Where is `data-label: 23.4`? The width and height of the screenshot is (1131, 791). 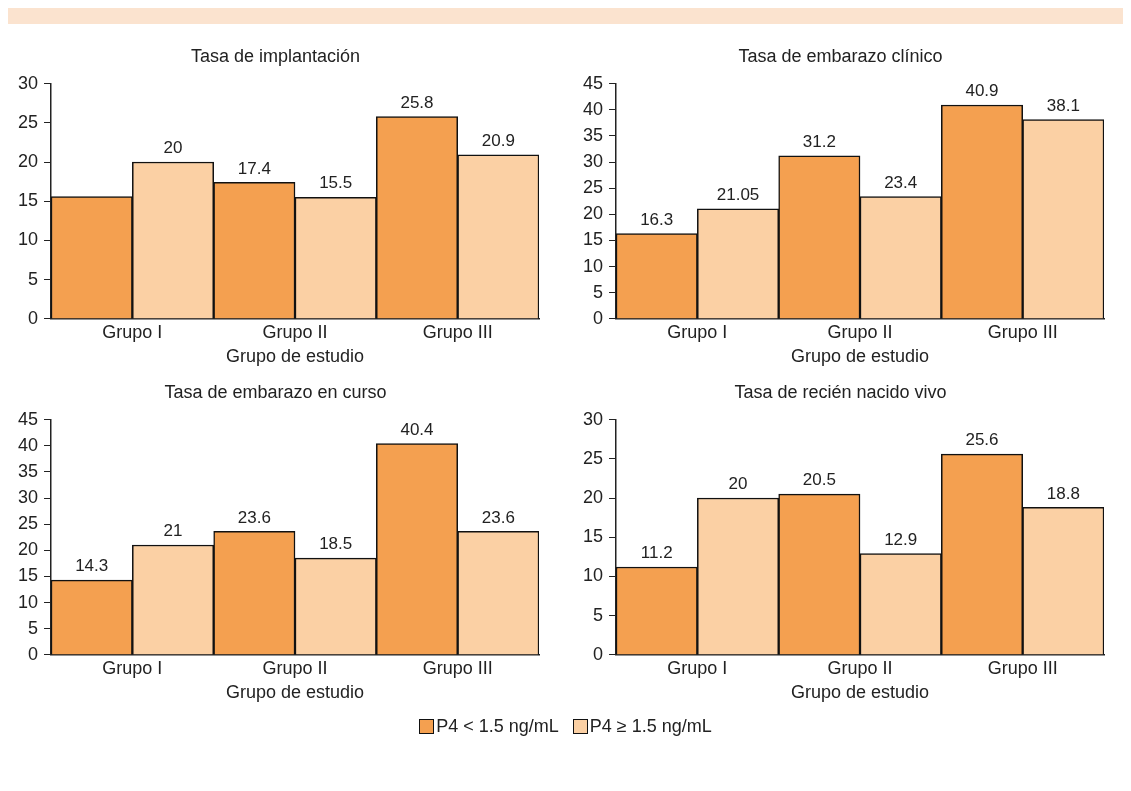 data-label: 23.4 is located at coordinates (901, 182).